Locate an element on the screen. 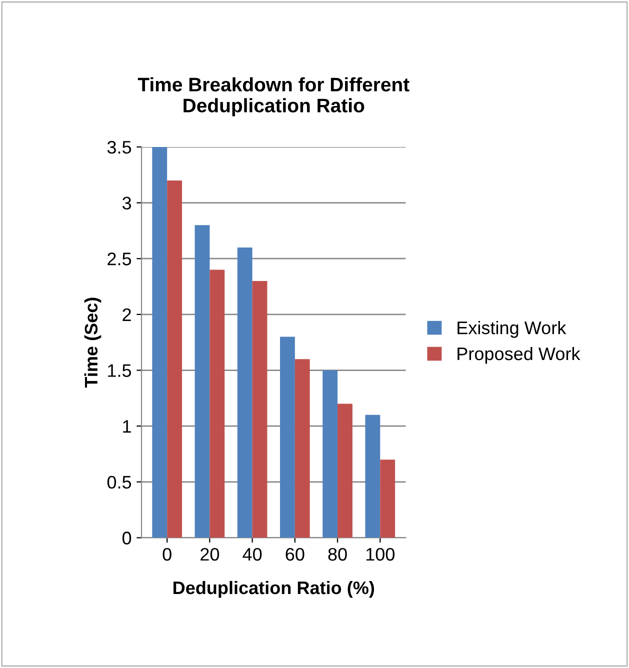 The height and width of the screenshot is (668, 629). legend-label: Proposed Work is located at coordinates (519, 355).